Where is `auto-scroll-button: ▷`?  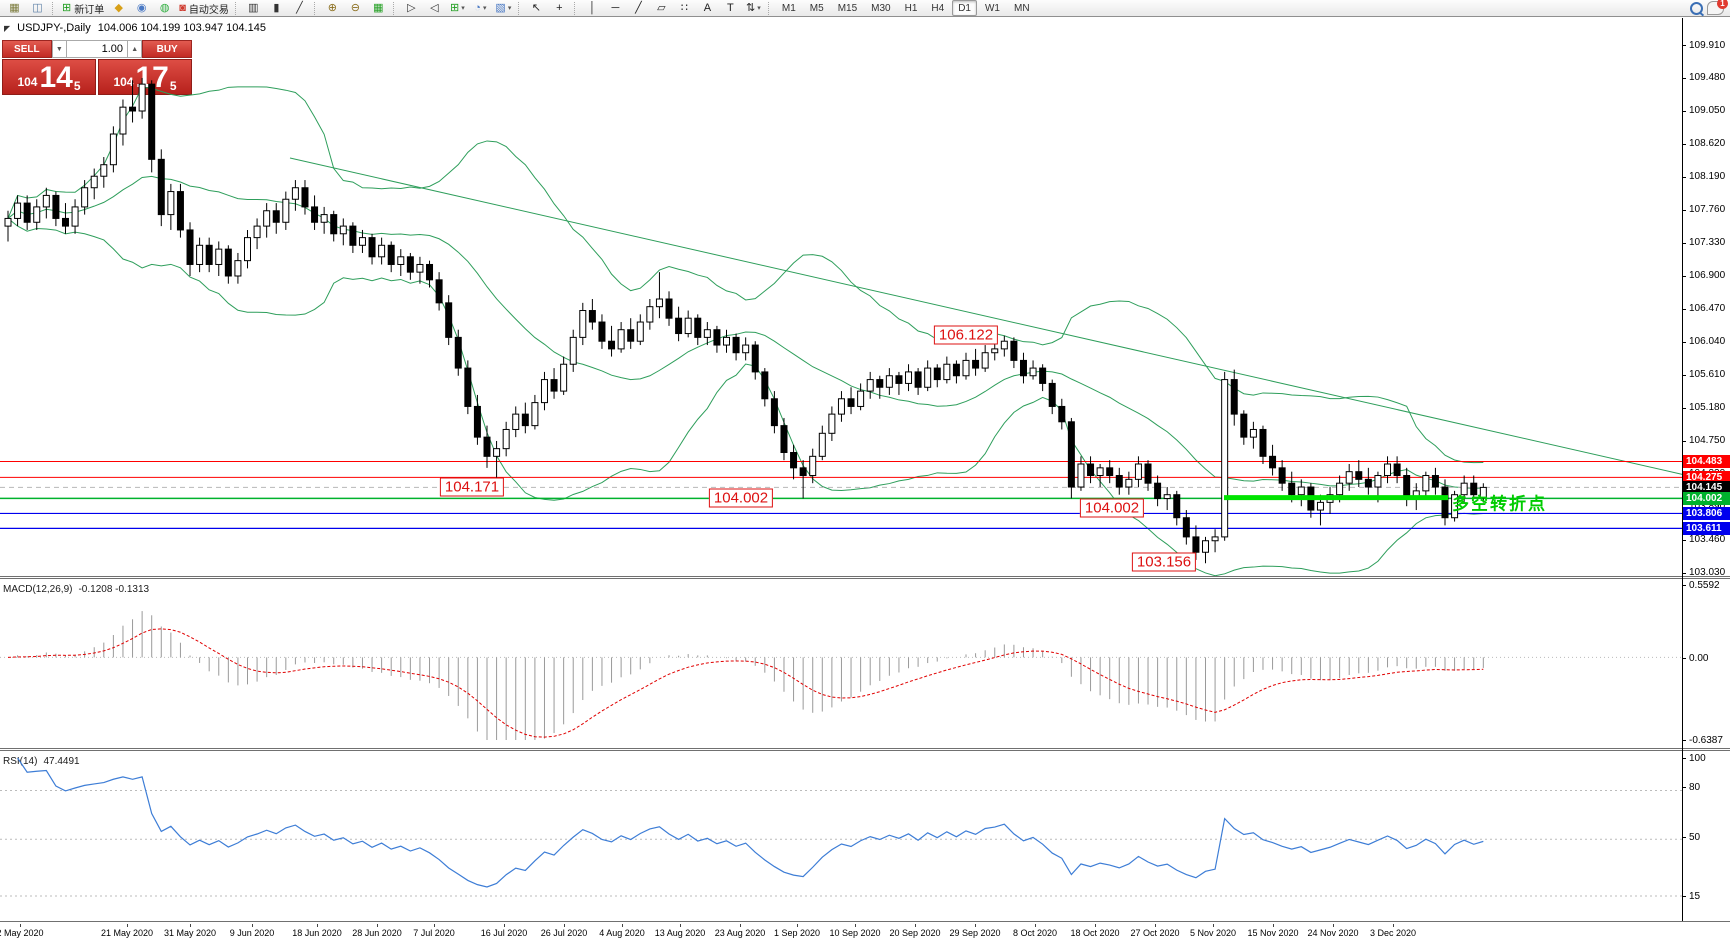 auto-scroll-button: ▷ is located at coordinates (411, 8).